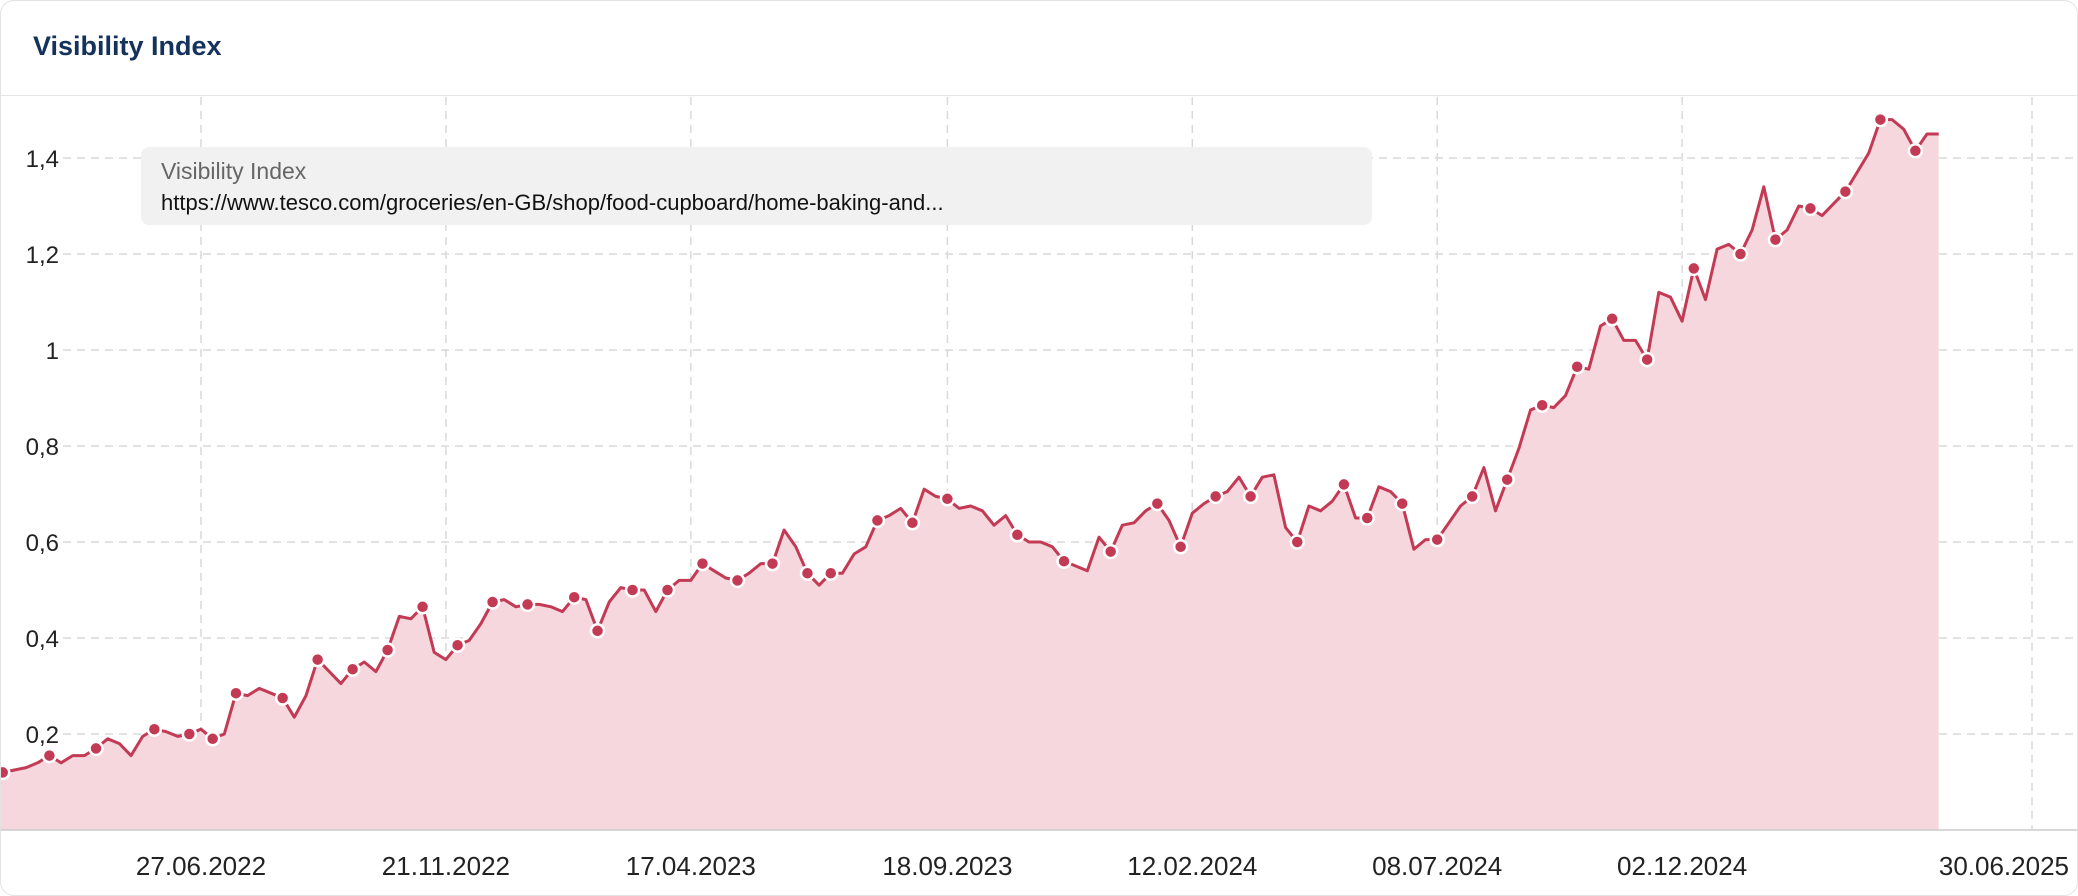  Describe the element at coordinates (1039, 48) in the screenshot. I see `card-header: Visibility Index` at that location.